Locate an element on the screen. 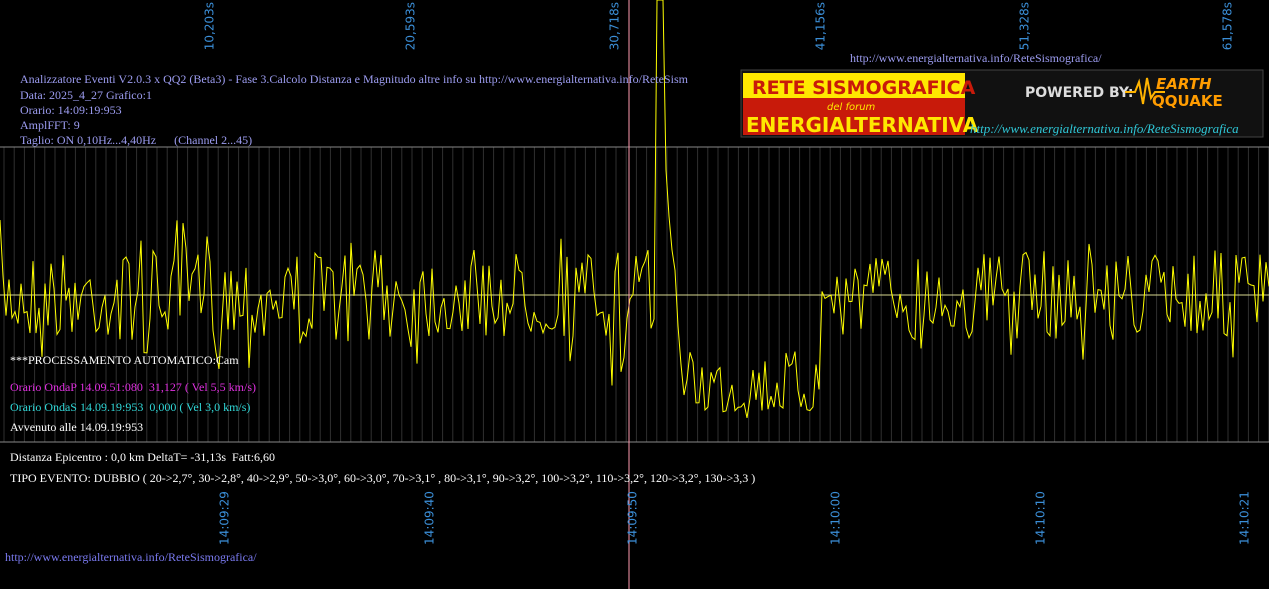 The width and height of the screenshot is (1269, 589). clock-time-label: 14:10:00 is located at coordinates (836, 518).